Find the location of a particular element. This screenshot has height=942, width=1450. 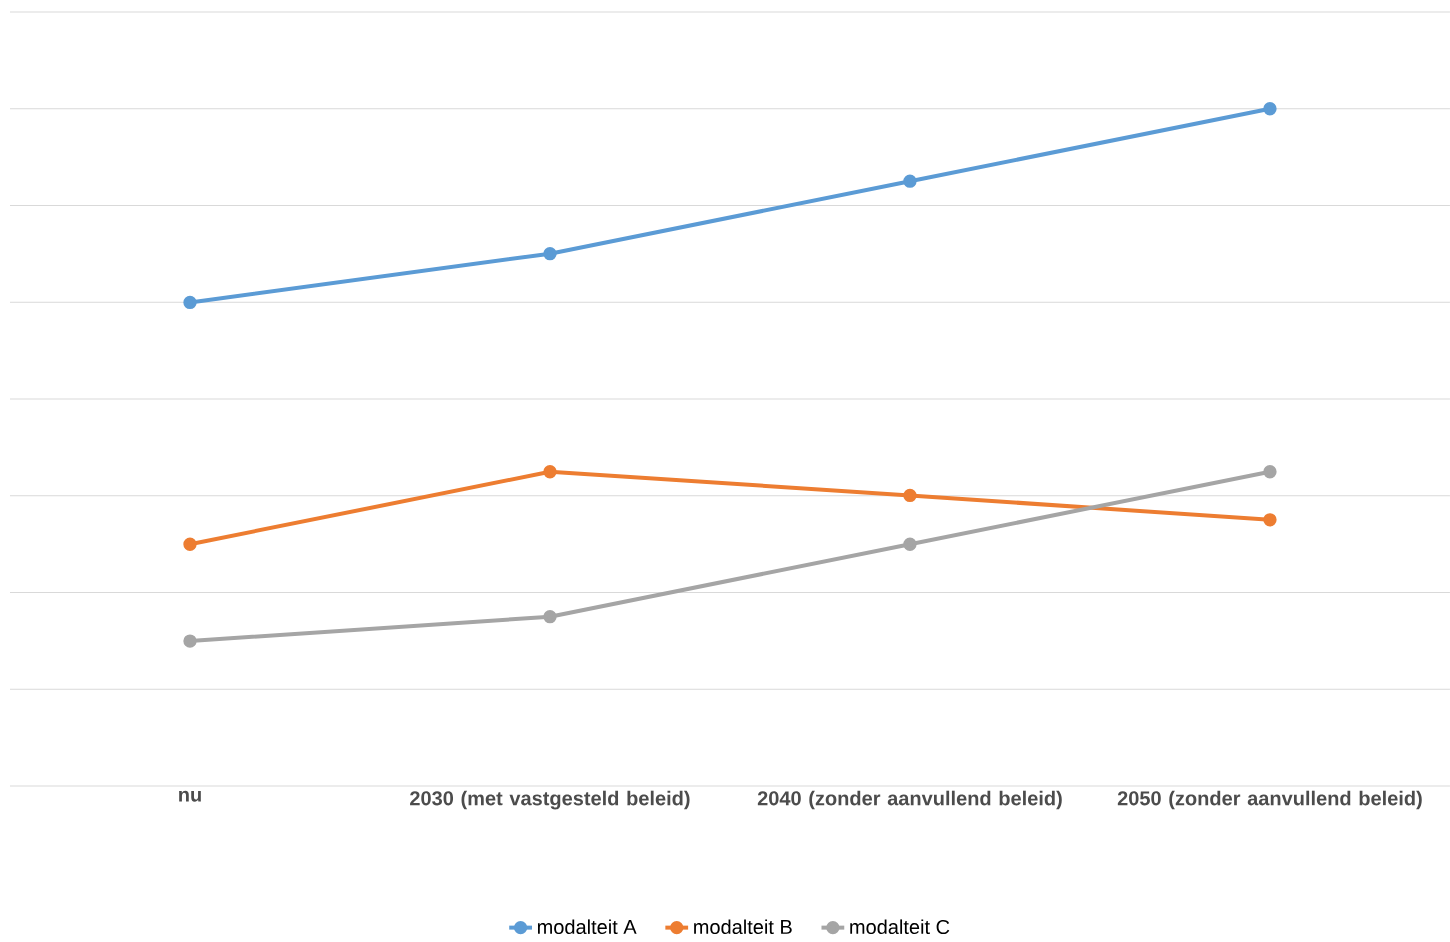

legend-label: modalteit B is located at coordinates (743, 927).